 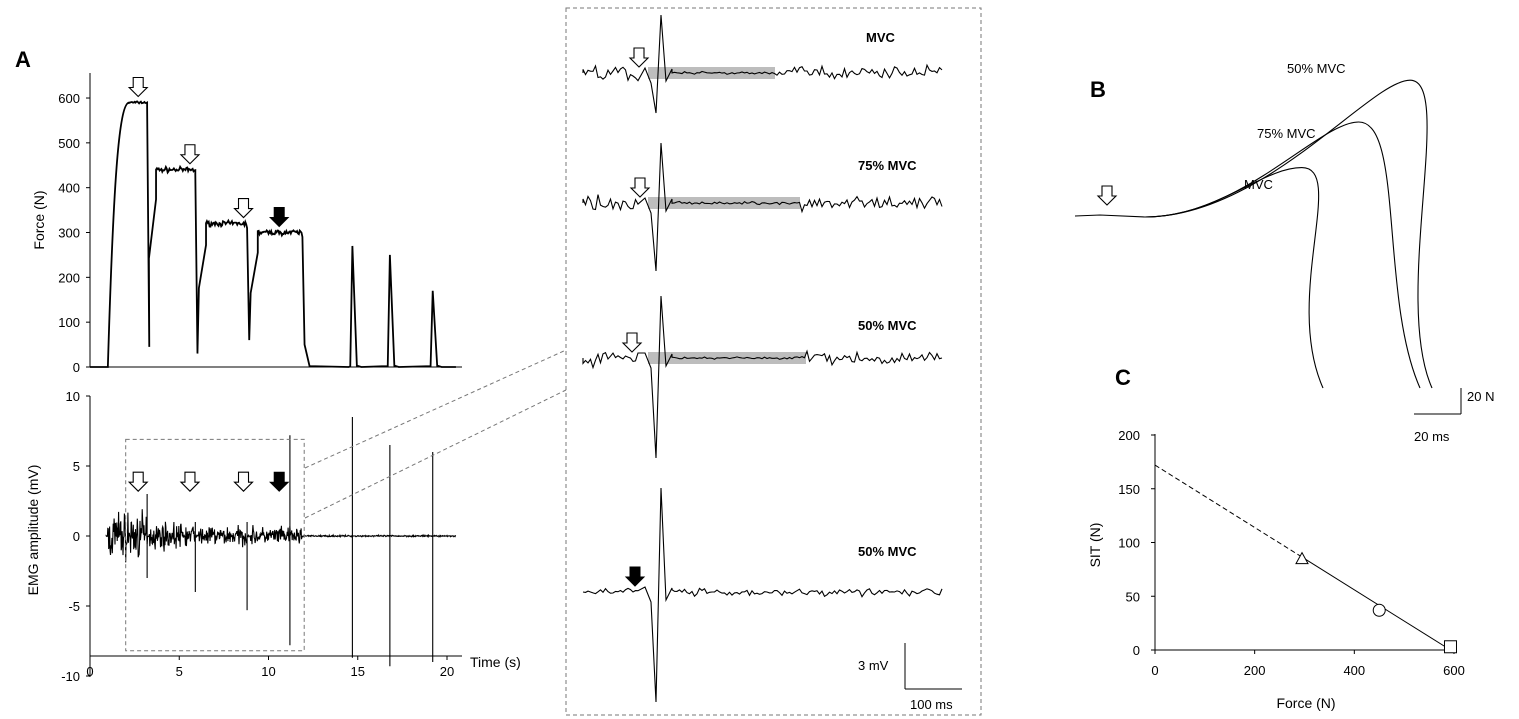 I want to click on sit-x-tick-label: 600, so click(x=1454, y=670).